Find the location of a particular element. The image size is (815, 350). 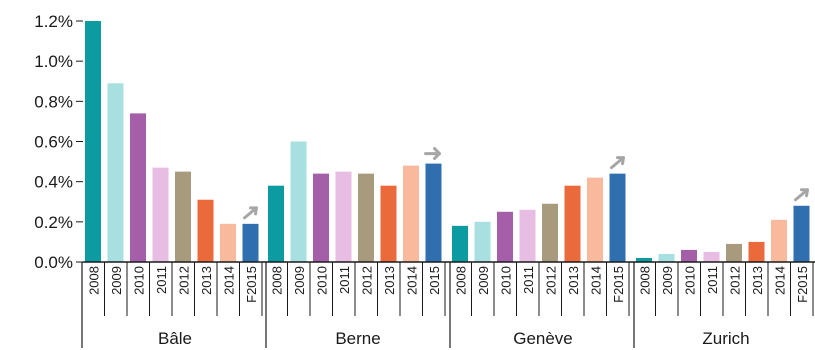

y-tick-label: 1.2% is located at coordinates (53, 21).